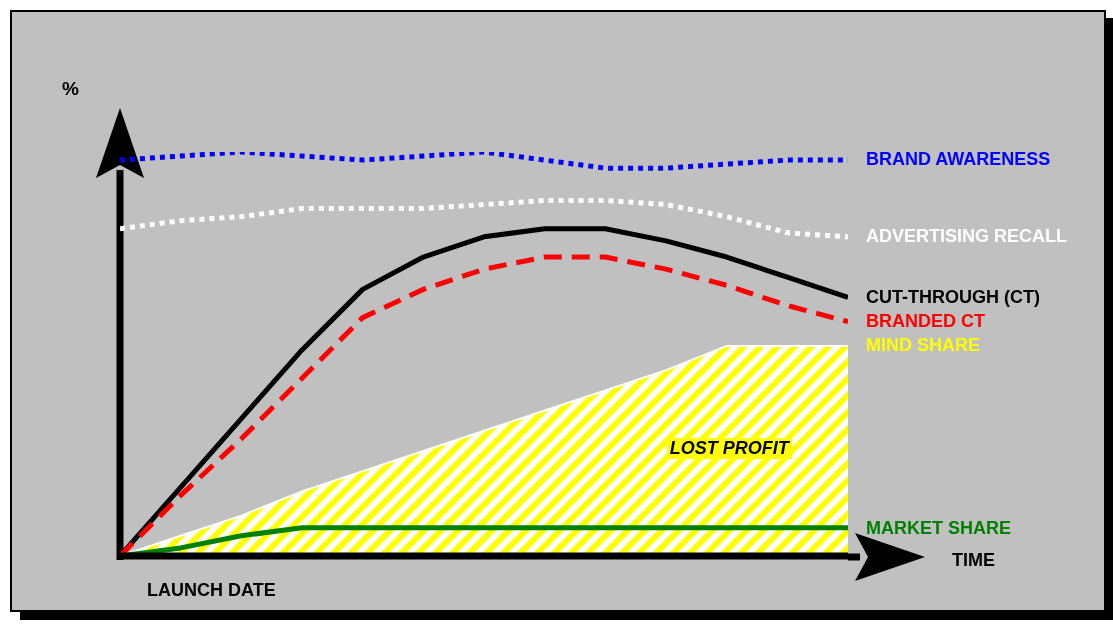 This screenshot has width=1113, height=624. What do you see at coordinates (70, 89) in the screenshot?
I see `y-axis-title: %` at bounding box center [70, 89].